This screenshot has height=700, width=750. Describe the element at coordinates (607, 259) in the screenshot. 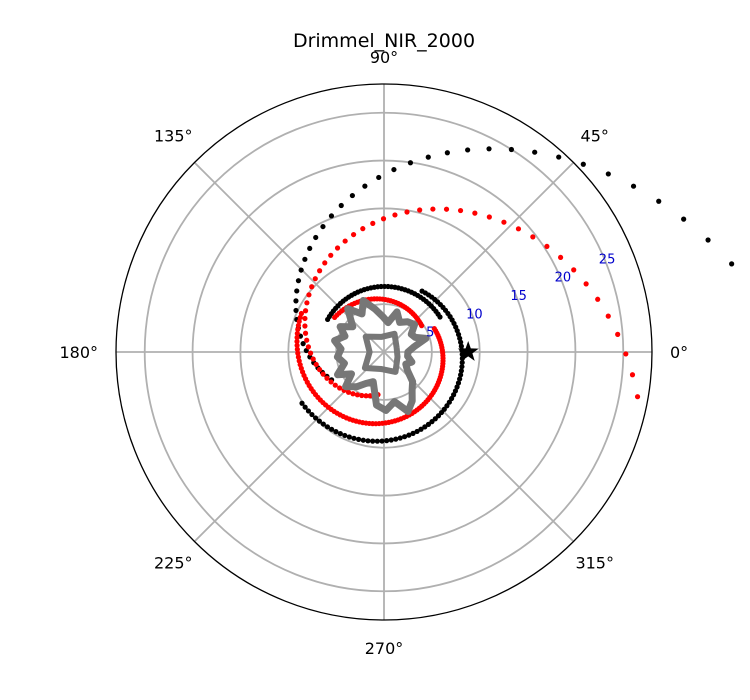

I see `radial-tick-label: 25` at that location.